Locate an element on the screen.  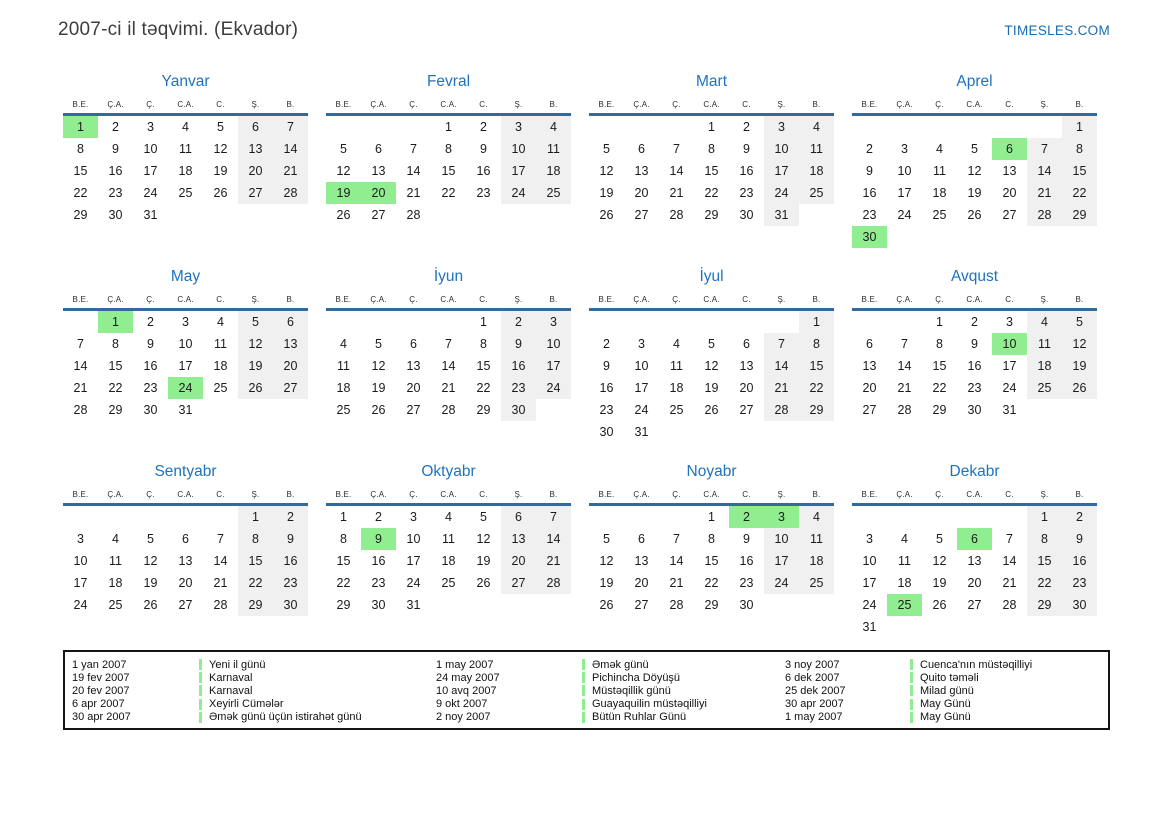
legend-row: 19 fev 2007 Karnaval is located at coordinates (217, 677).